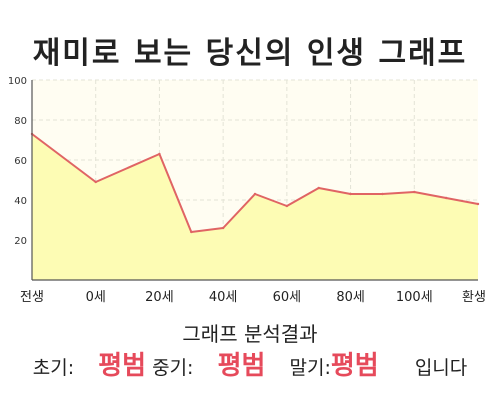 The image size is (500, 400). I want to click on y-tick-label: 100, so click(17, 81).